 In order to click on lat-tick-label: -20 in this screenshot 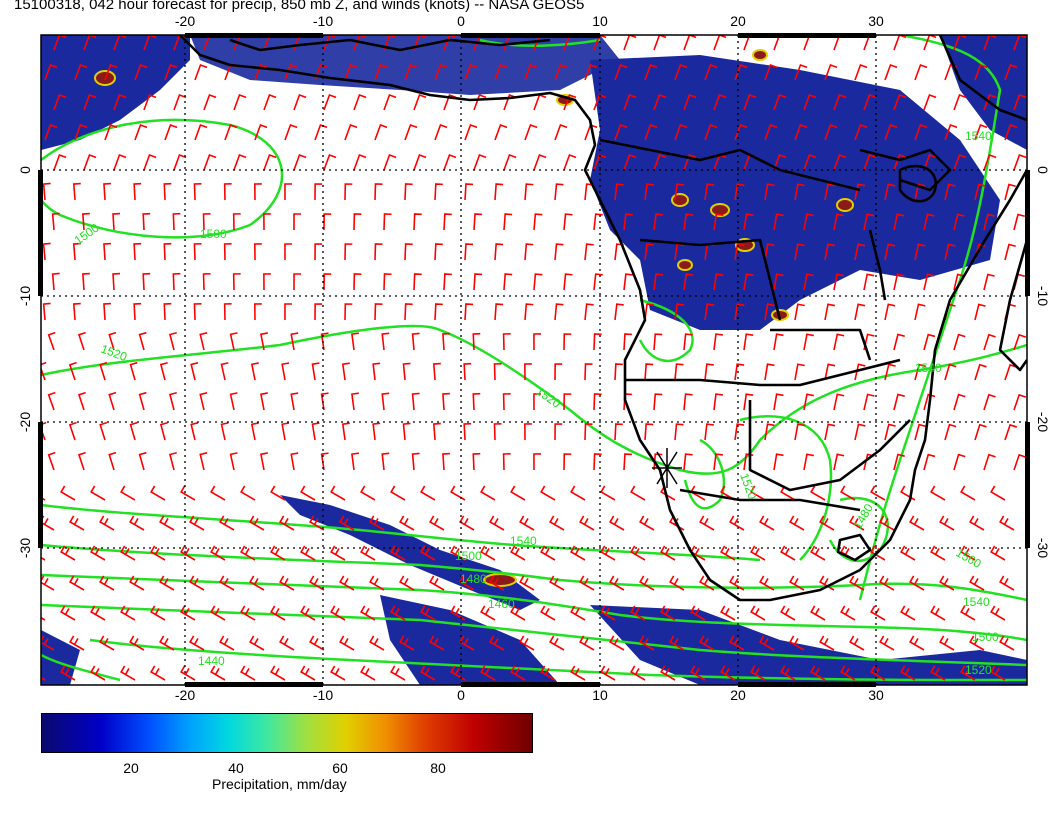, I will do `click(1043, 422)`.